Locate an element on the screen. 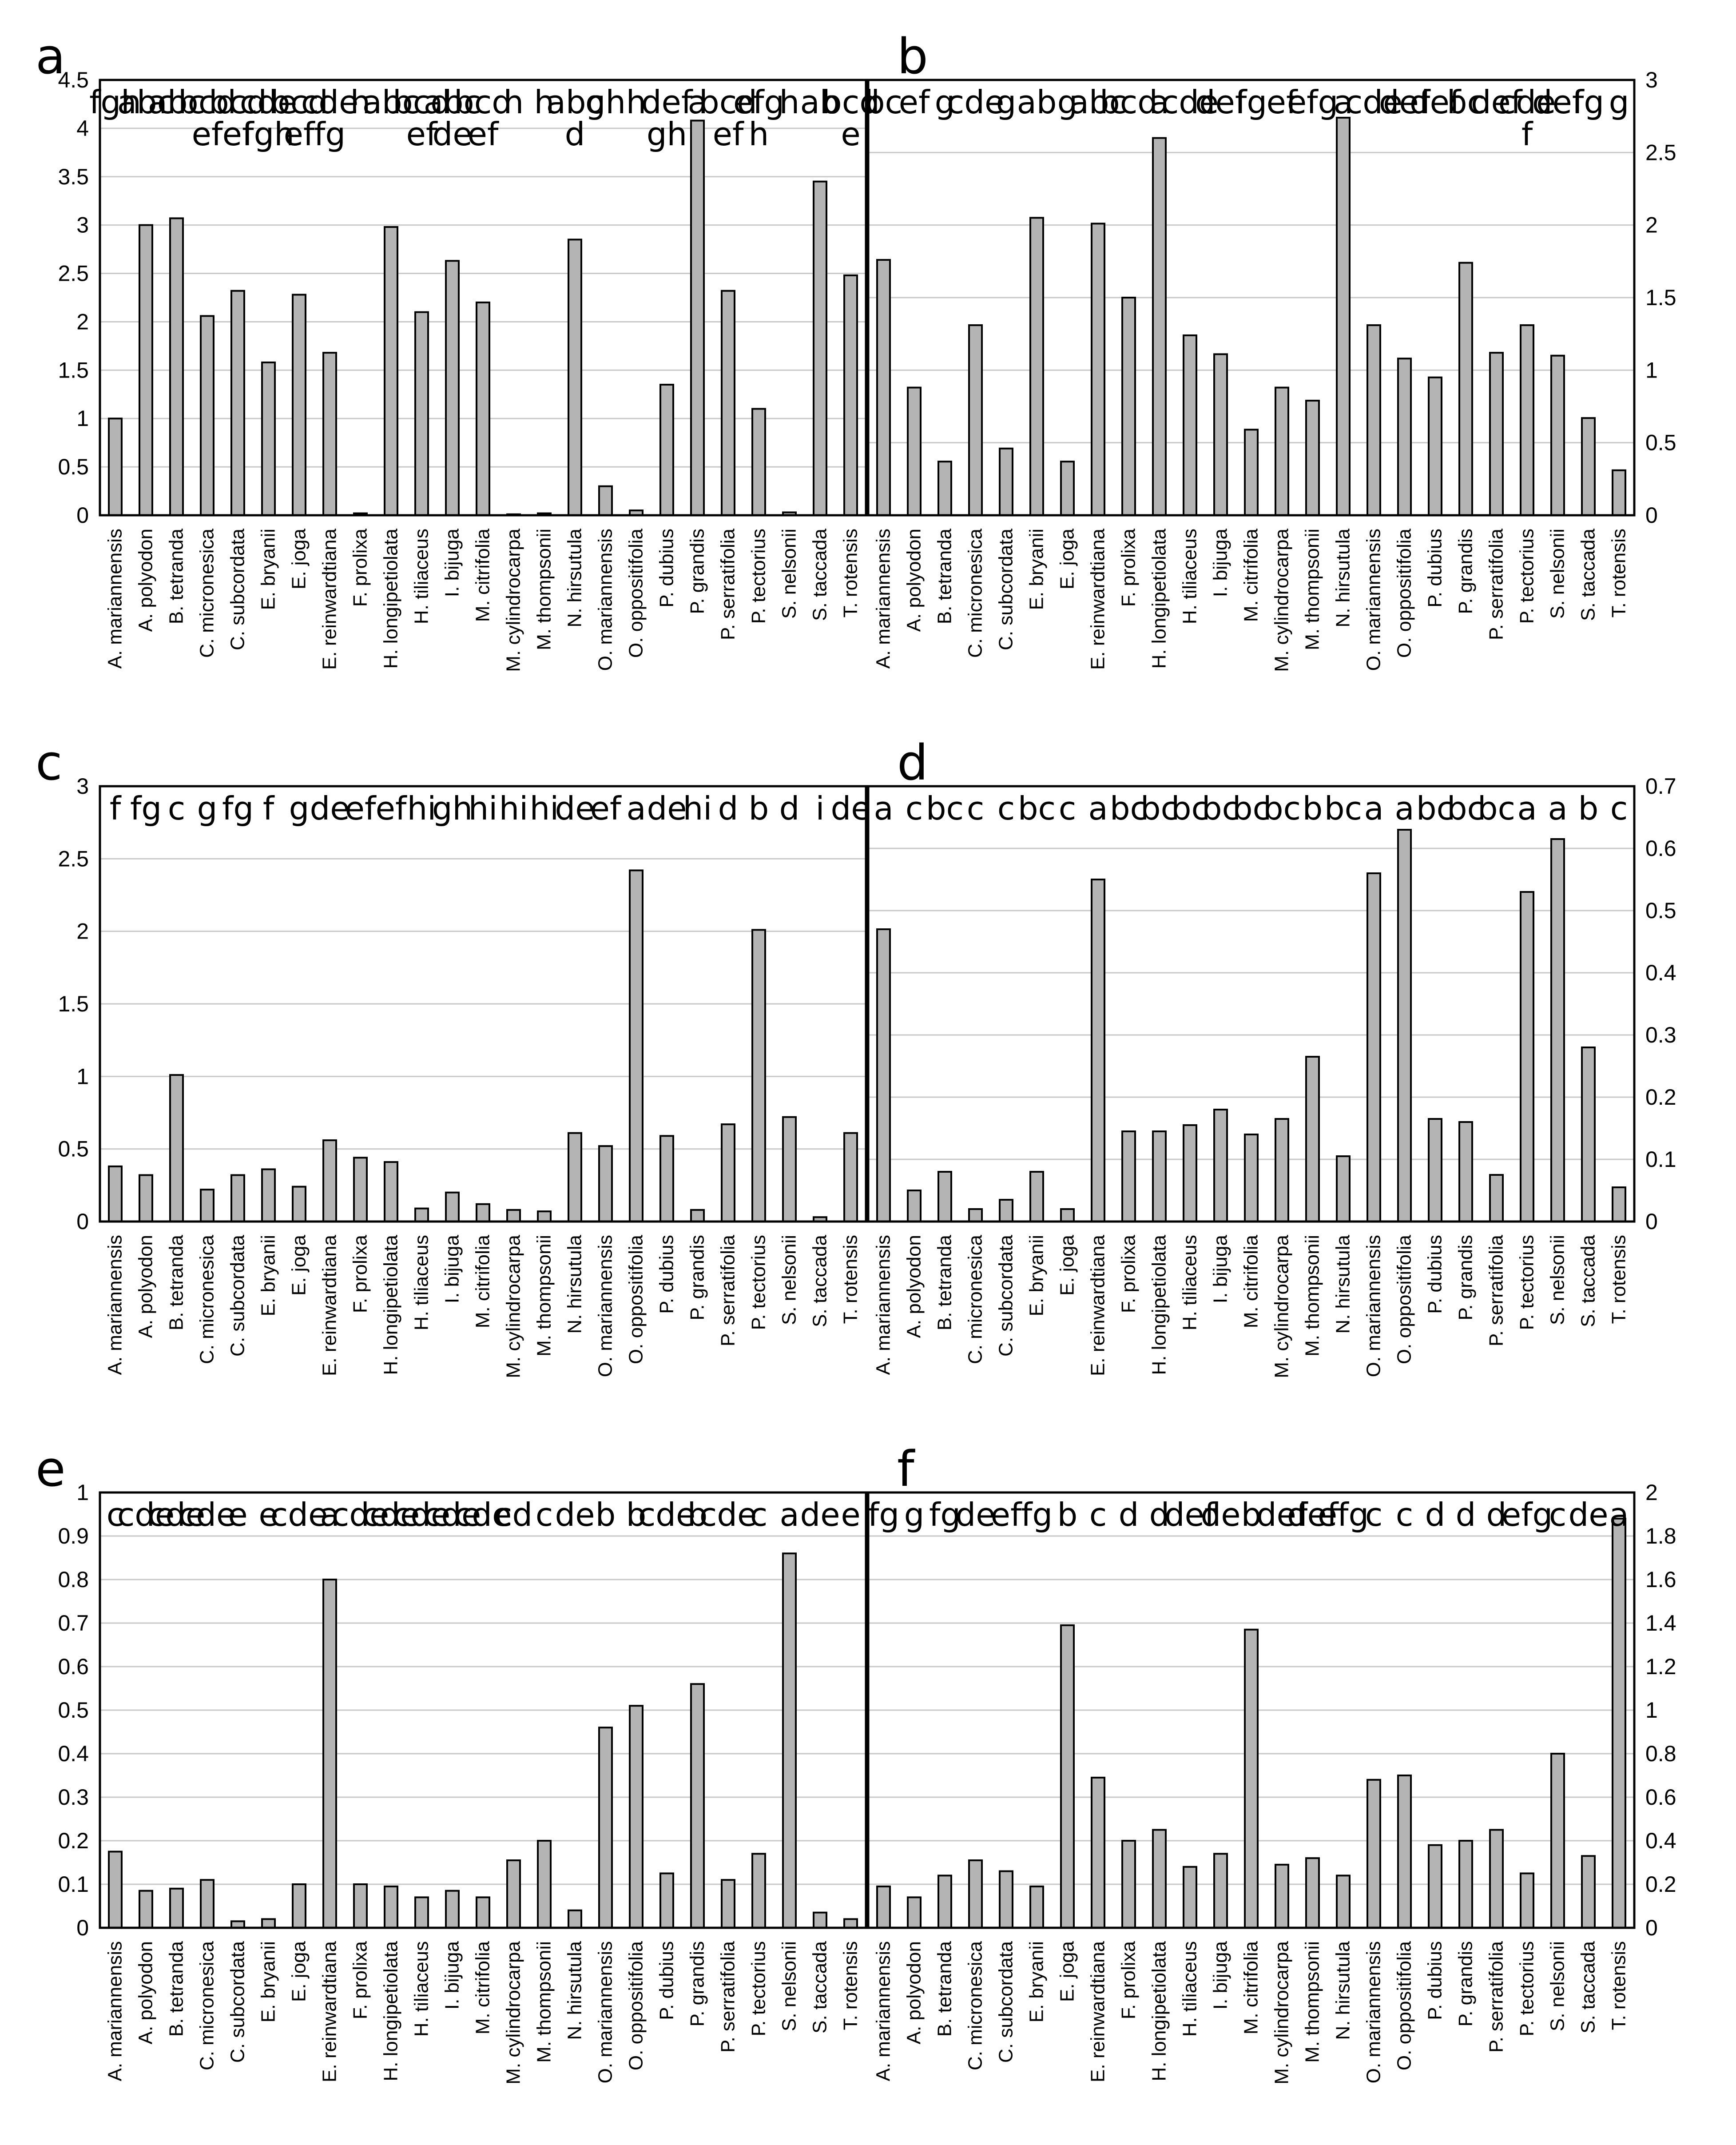 This screenshot has height=2145, width=1736. panel-letter: c is located at coordinates (49, 762).